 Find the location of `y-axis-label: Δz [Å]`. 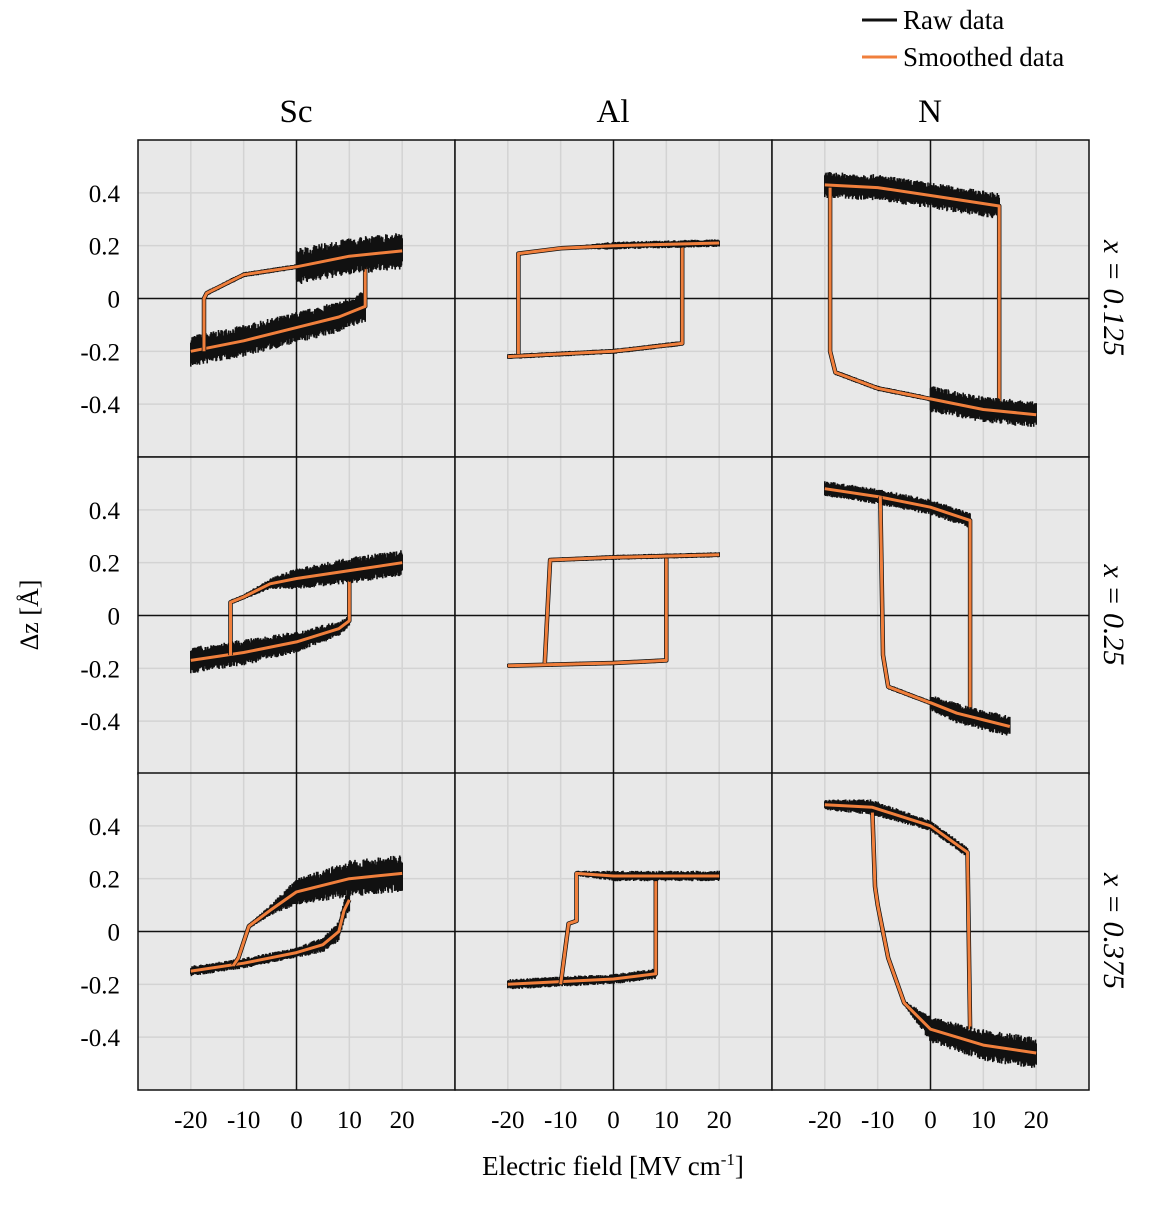

y-axis-label: Δz [Å] is located at coordinates (29, 615).